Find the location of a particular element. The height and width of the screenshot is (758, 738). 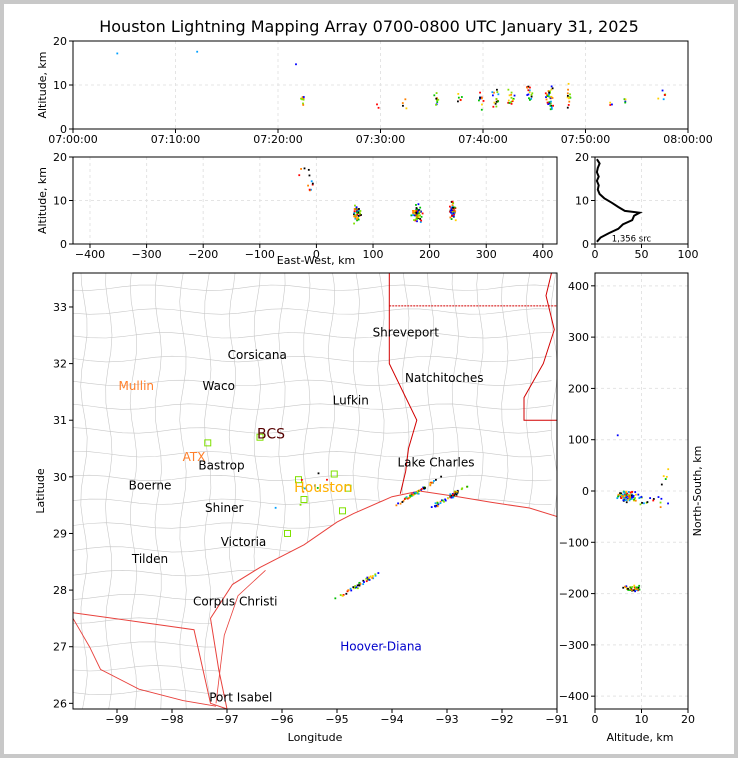

y-tick-label: 10 is located at coordinates (60, 85).